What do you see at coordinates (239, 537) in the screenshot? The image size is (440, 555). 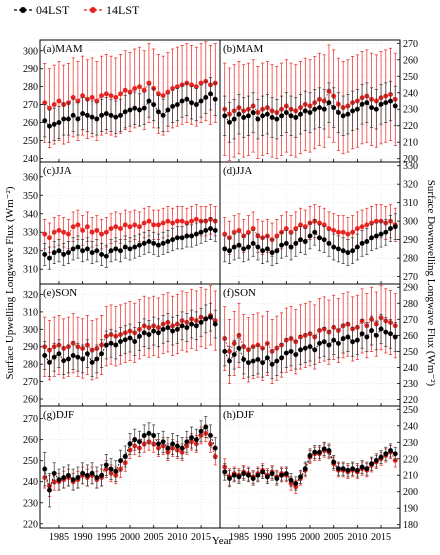 I see `x-tick-label-1985: 1985` at bounding box center [239, 537].